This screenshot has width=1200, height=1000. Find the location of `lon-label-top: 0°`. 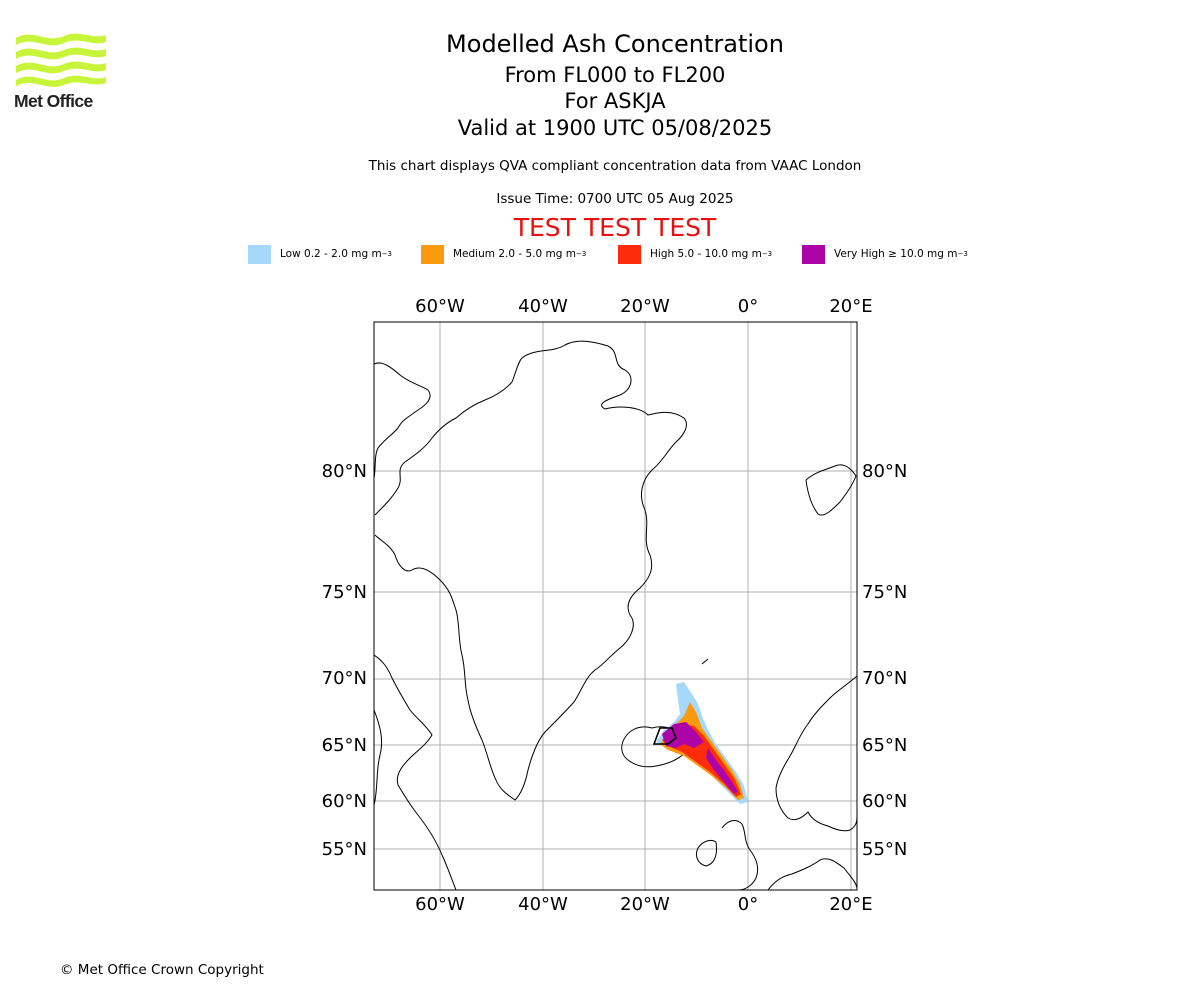

lon-label-top: 0° is located at coordinates (748, 306).